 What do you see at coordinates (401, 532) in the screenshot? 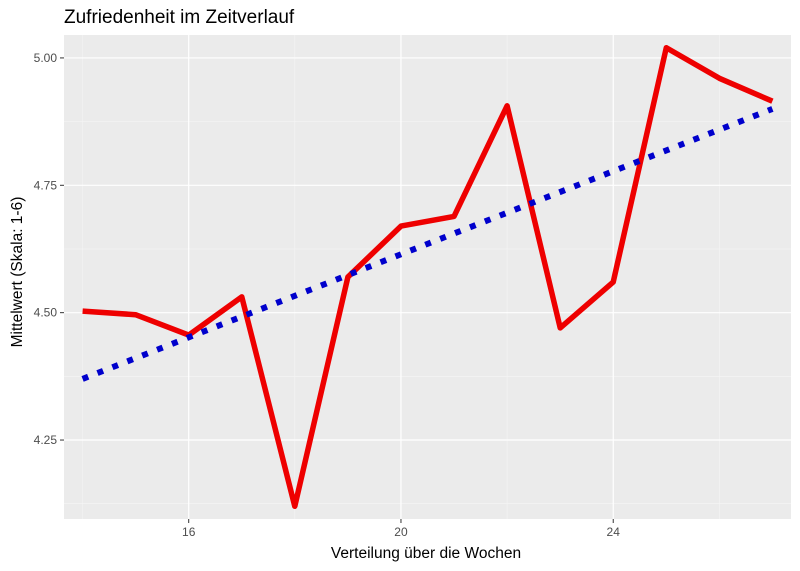
I see `x-tick-label: 20` at bounding box center [401, 532].